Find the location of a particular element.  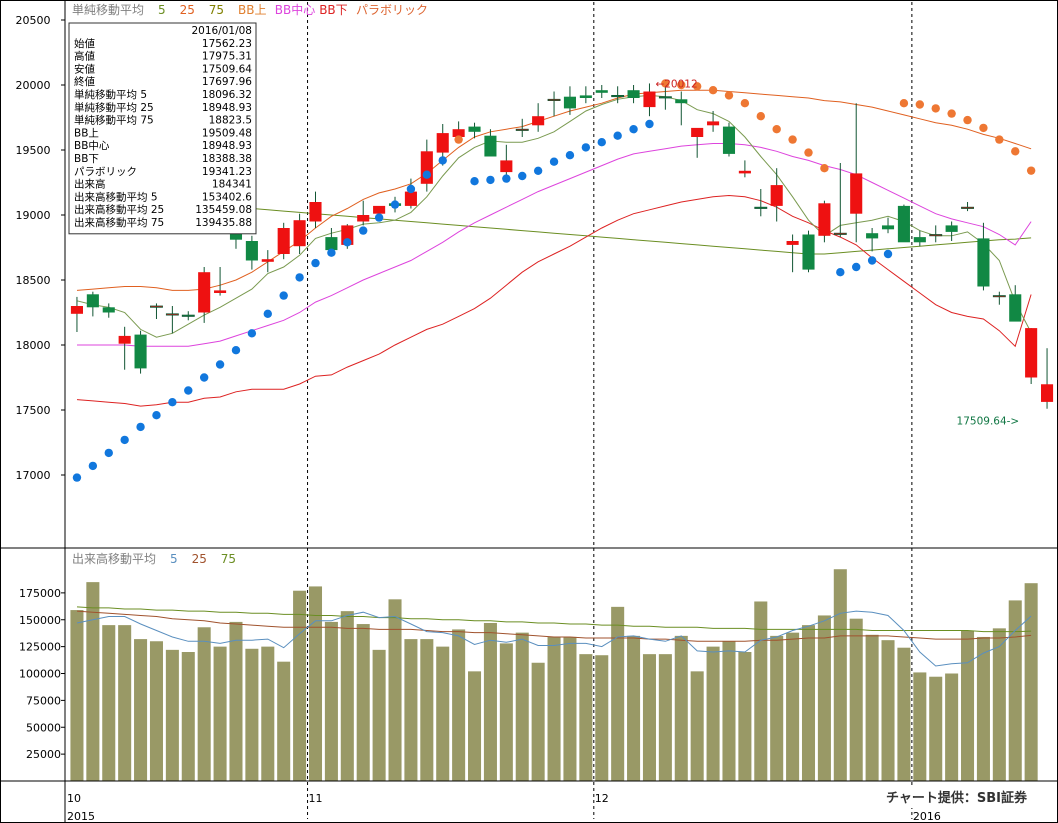

legend-item: BB中心 is located at coordinates (295, 9).